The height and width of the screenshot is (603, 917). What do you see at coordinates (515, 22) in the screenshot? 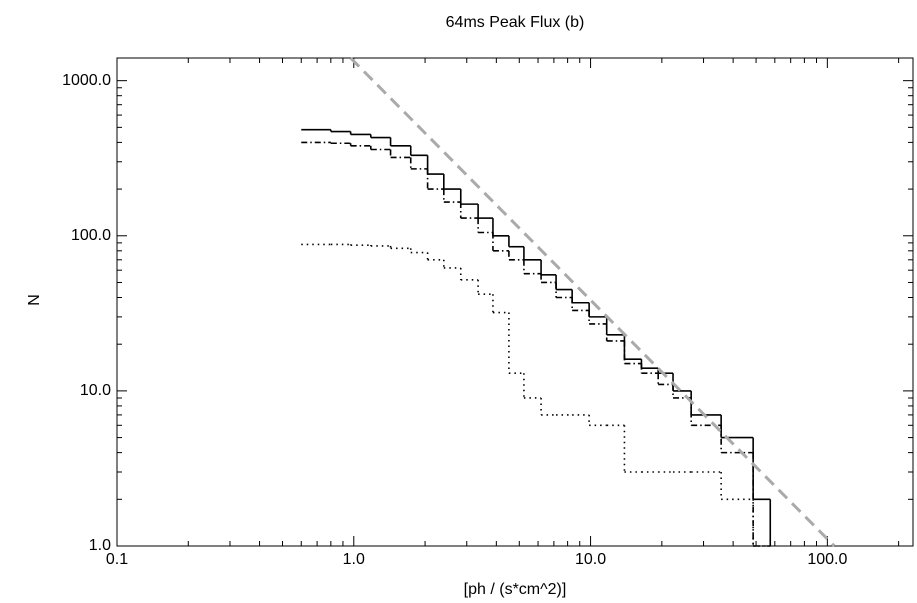
I see `chart-title: 64ms Peak Flux (b)` at bounding box center [515, 22].